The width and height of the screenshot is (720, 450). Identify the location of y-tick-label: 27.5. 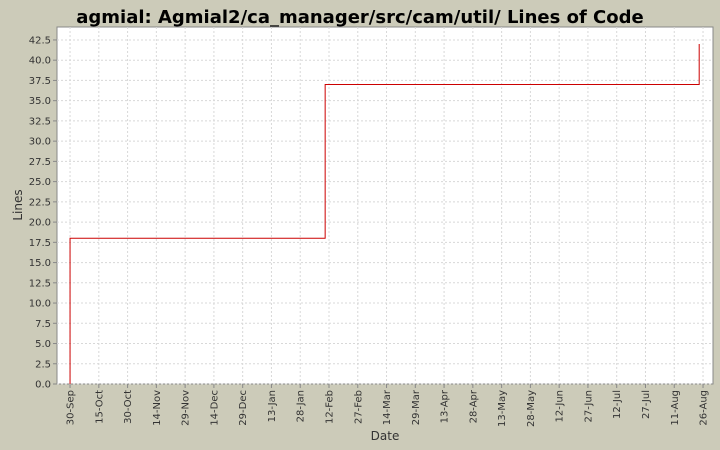
(40, 162).